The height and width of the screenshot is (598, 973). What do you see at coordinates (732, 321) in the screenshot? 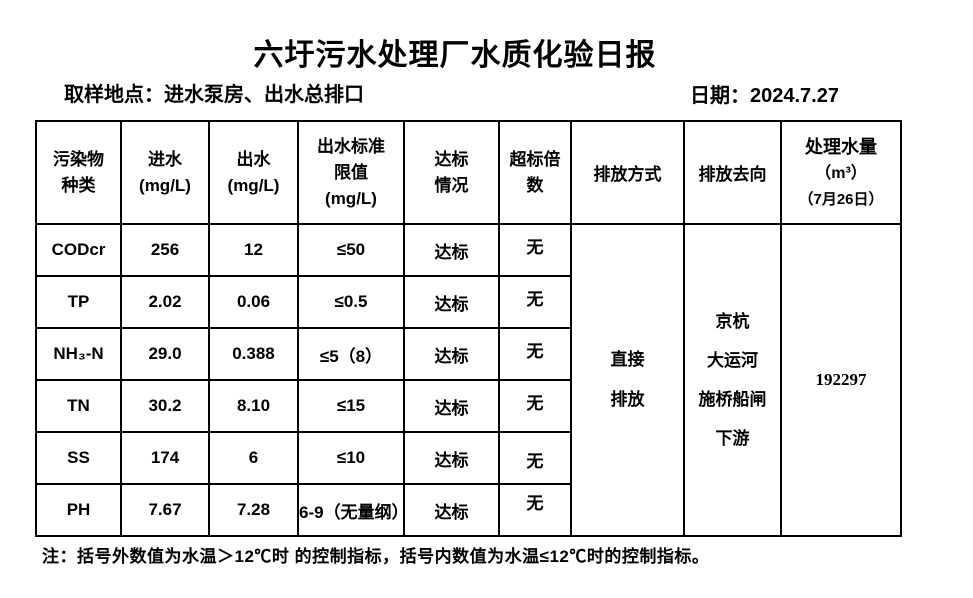
I see `destination-line: 京杭` at bounding box center [732, 321].